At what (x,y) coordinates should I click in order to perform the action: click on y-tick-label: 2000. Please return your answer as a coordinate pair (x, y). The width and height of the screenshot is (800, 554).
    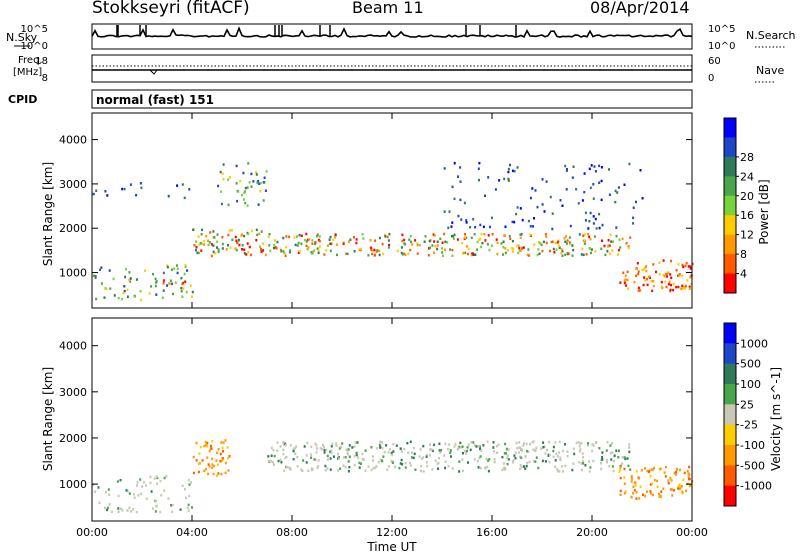
    Looking at the image, I should click on (73, 228).